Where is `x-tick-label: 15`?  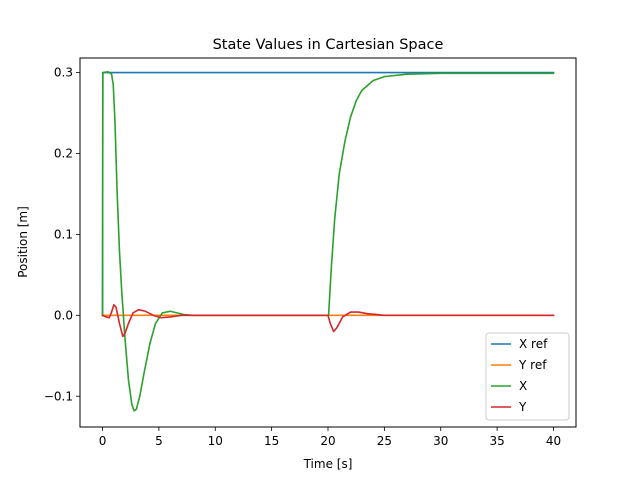
x-tick-label: 15 is located at coordinates (271, 441).